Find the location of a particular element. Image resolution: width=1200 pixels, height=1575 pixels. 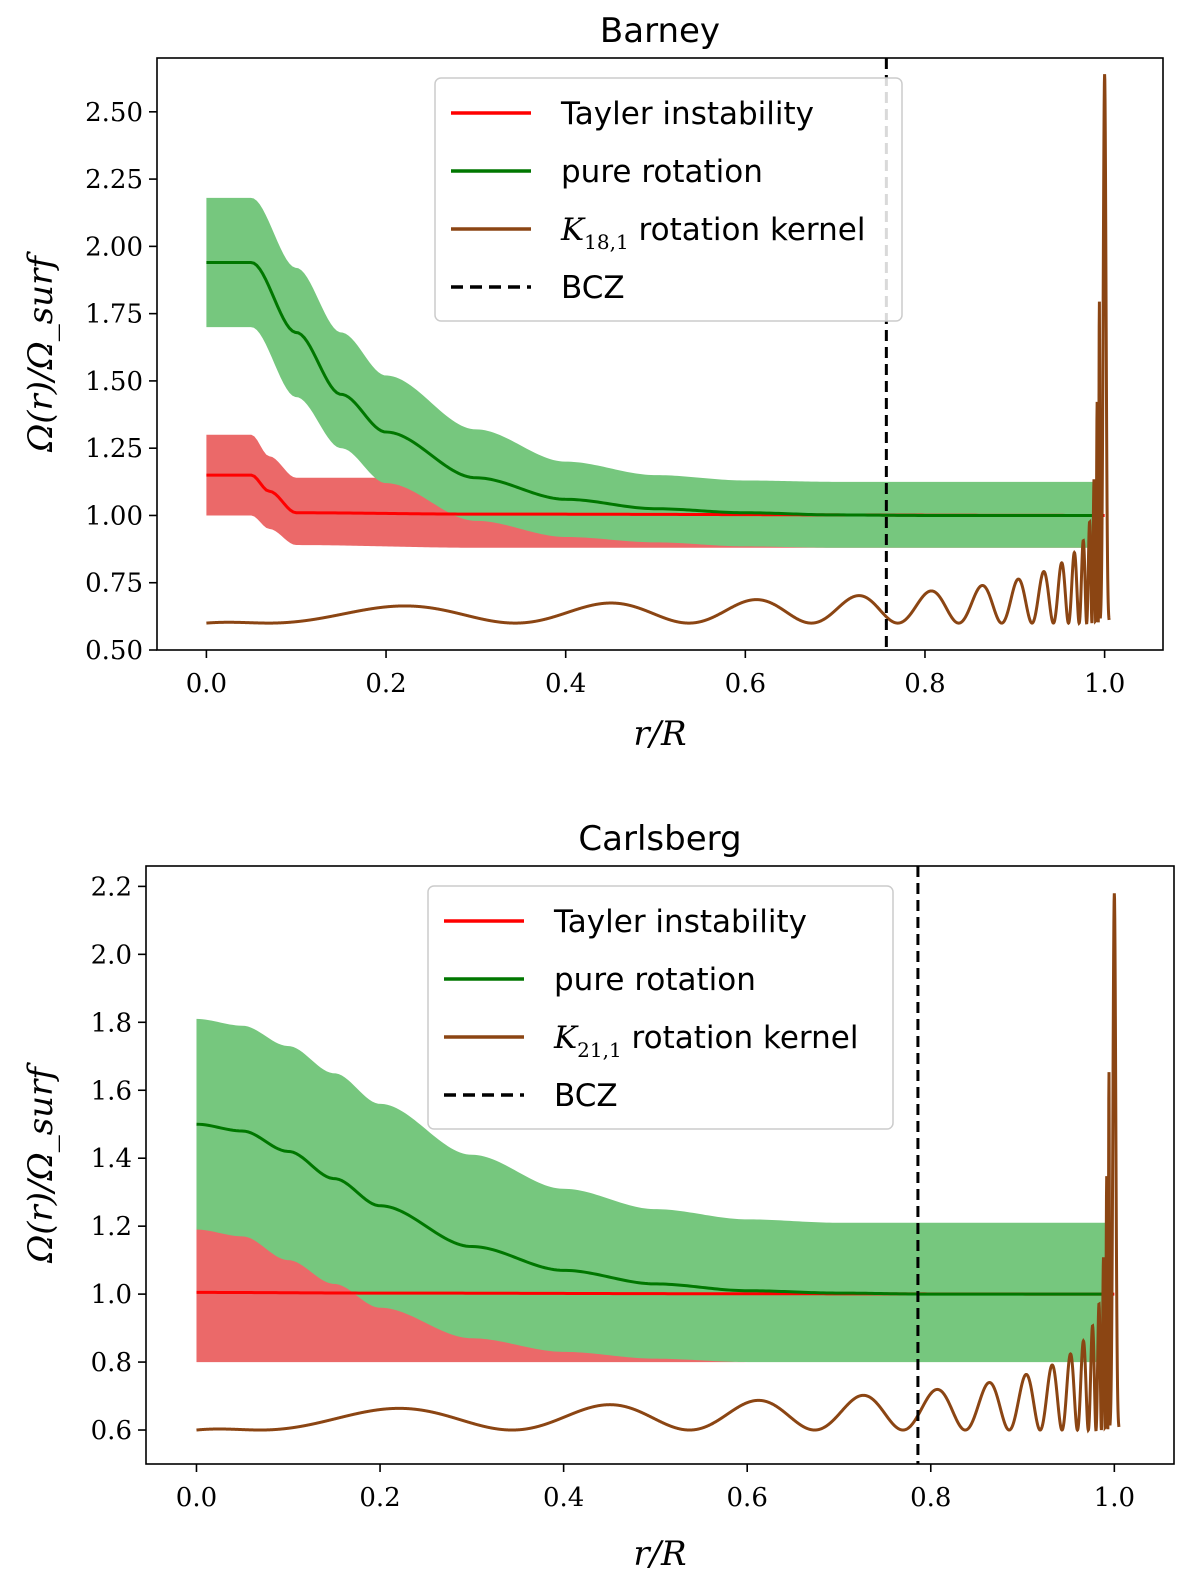

legend-entry: K18,1 rotation kernel is located at coordinates (658, 233).